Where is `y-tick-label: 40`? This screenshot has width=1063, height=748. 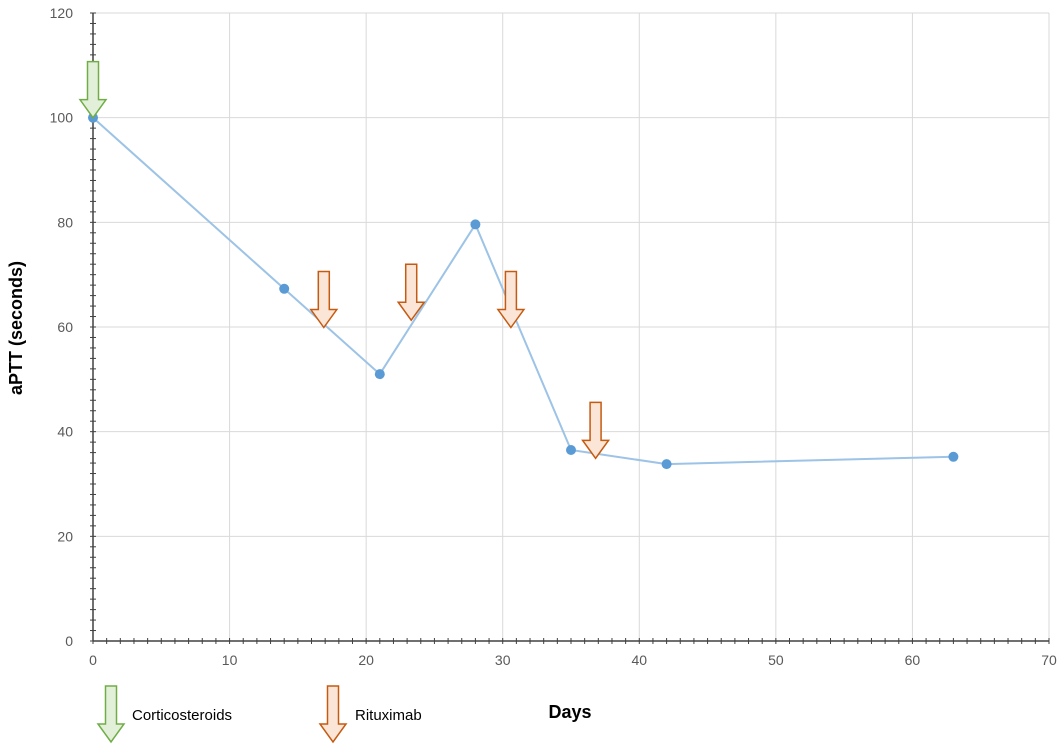
y-tick-label: 40 is located at coordinates (65, 432).